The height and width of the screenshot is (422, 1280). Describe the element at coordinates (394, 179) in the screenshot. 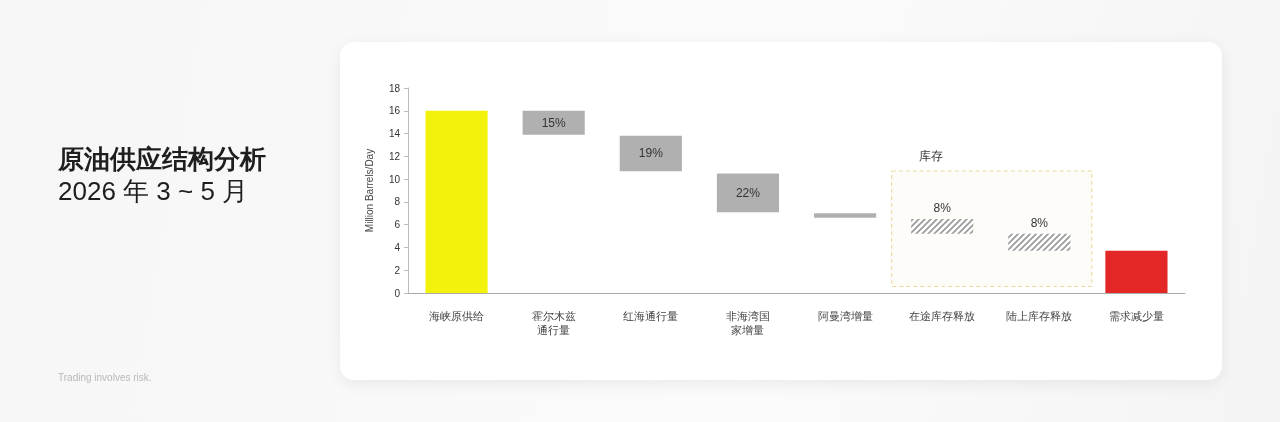

I see `y-tick-label: 10` at that location.